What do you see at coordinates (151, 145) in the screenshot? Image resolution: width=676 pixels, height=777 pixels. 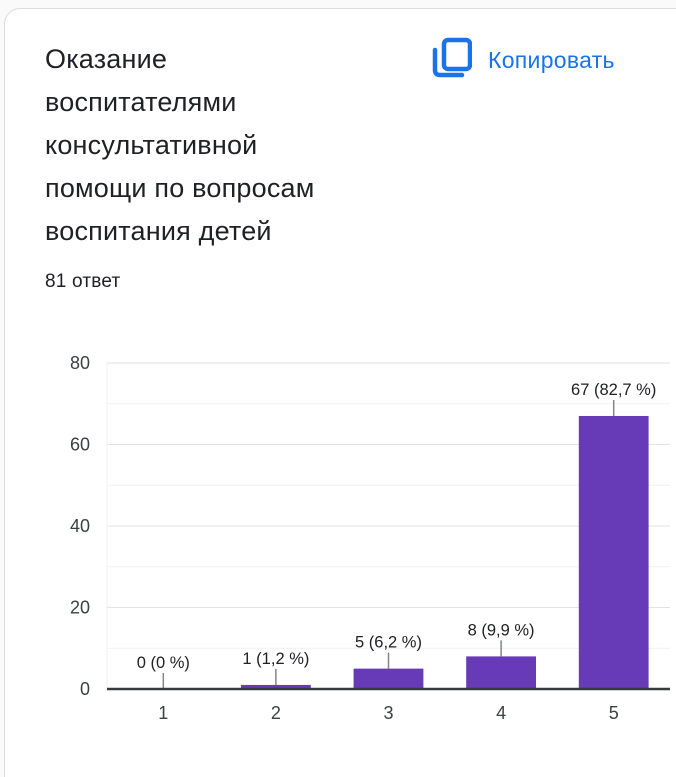 I see `question-title-line: консультативной` at bounding box center [151, 145].